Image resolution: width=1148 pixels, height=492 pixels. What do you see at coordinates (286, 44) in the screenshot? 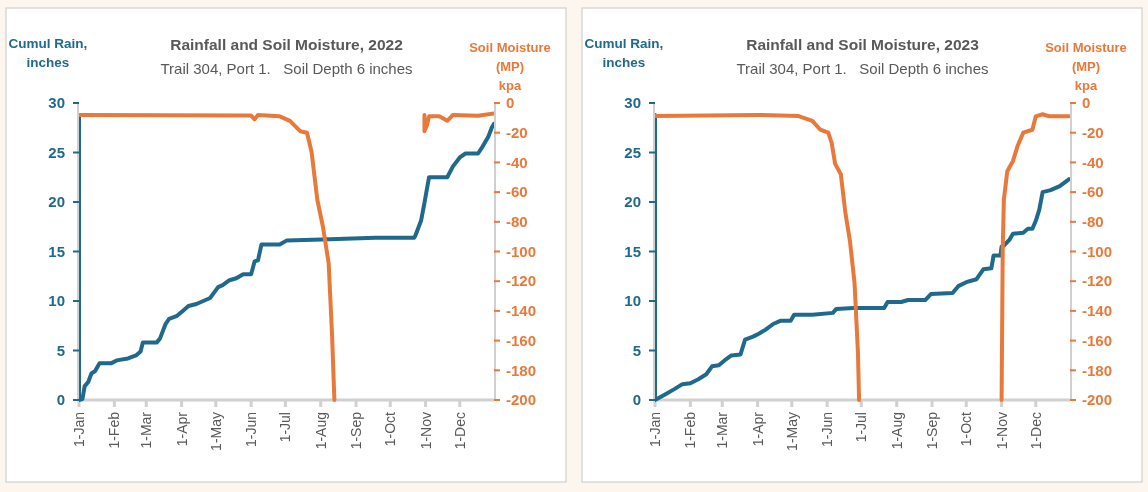
I see `chart-title: Rainfall and Soil Moisture, 2022` at bounding box center [286, 44].